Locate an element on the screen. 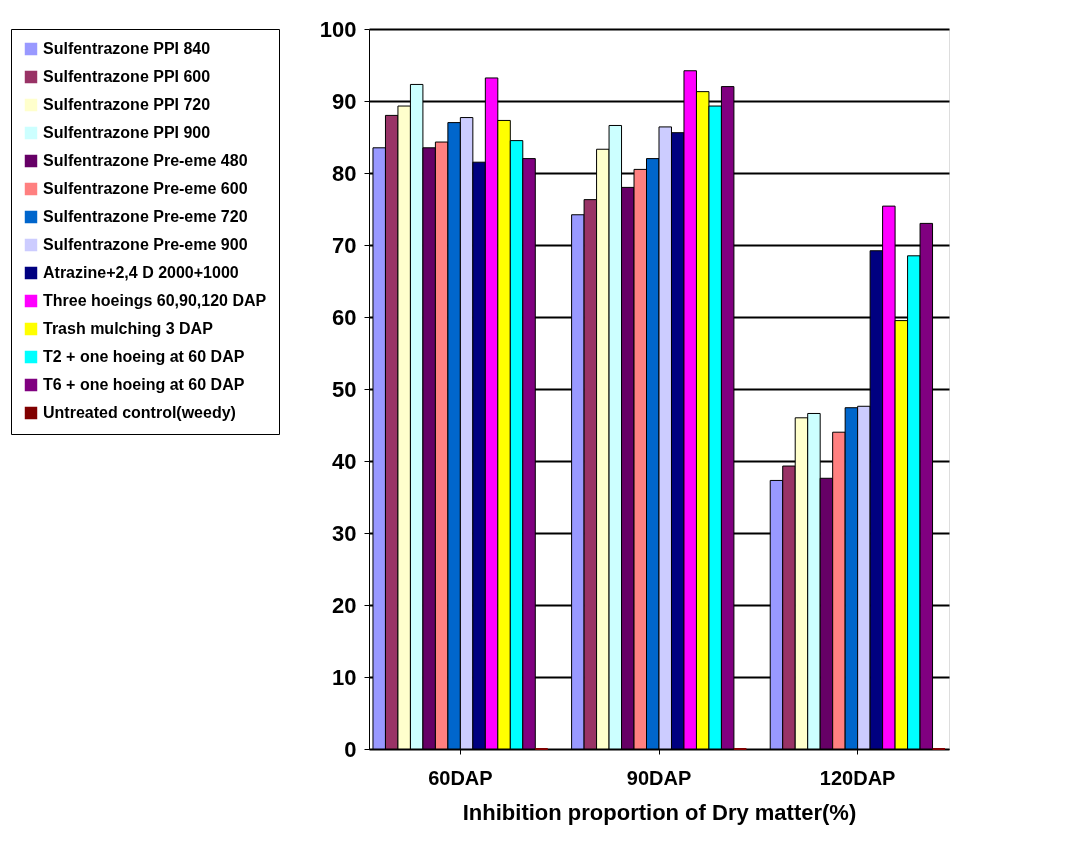 The image size is (1078, 849). y-tick-label: 30 is located at coordinates (344, 533).